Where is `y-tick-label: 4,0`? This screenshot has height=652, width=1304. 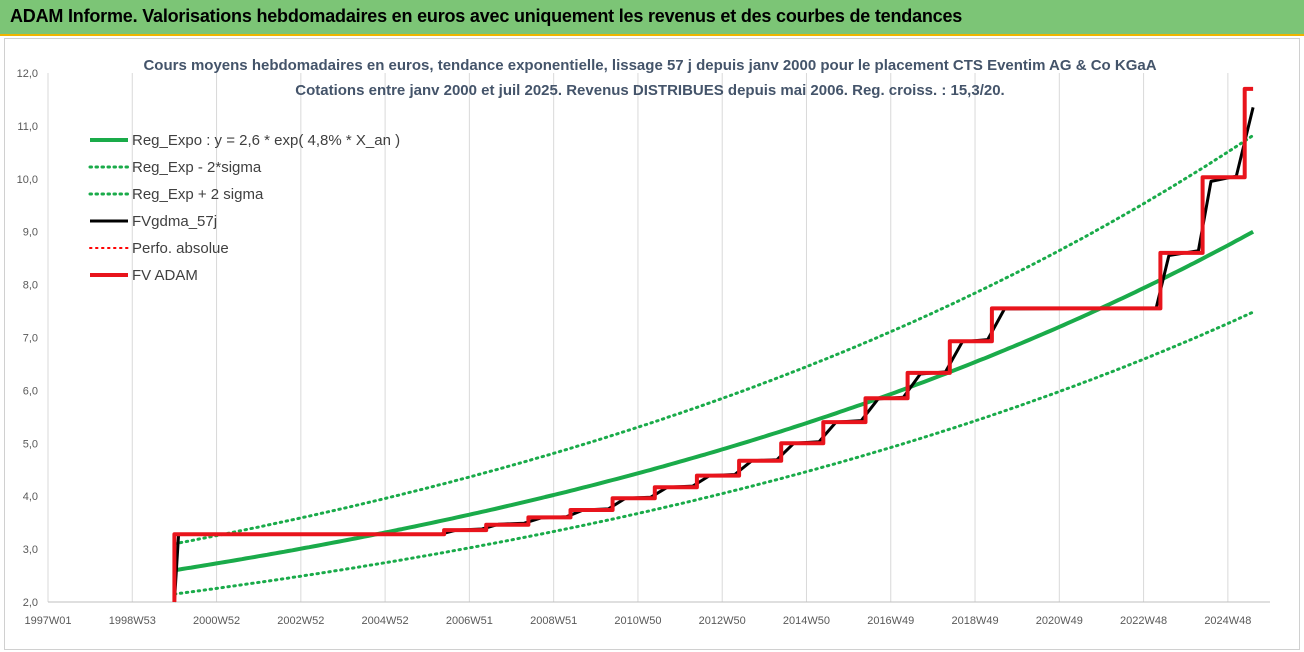 y-tick-label: 4,0 is located at coordinates (30, 497).